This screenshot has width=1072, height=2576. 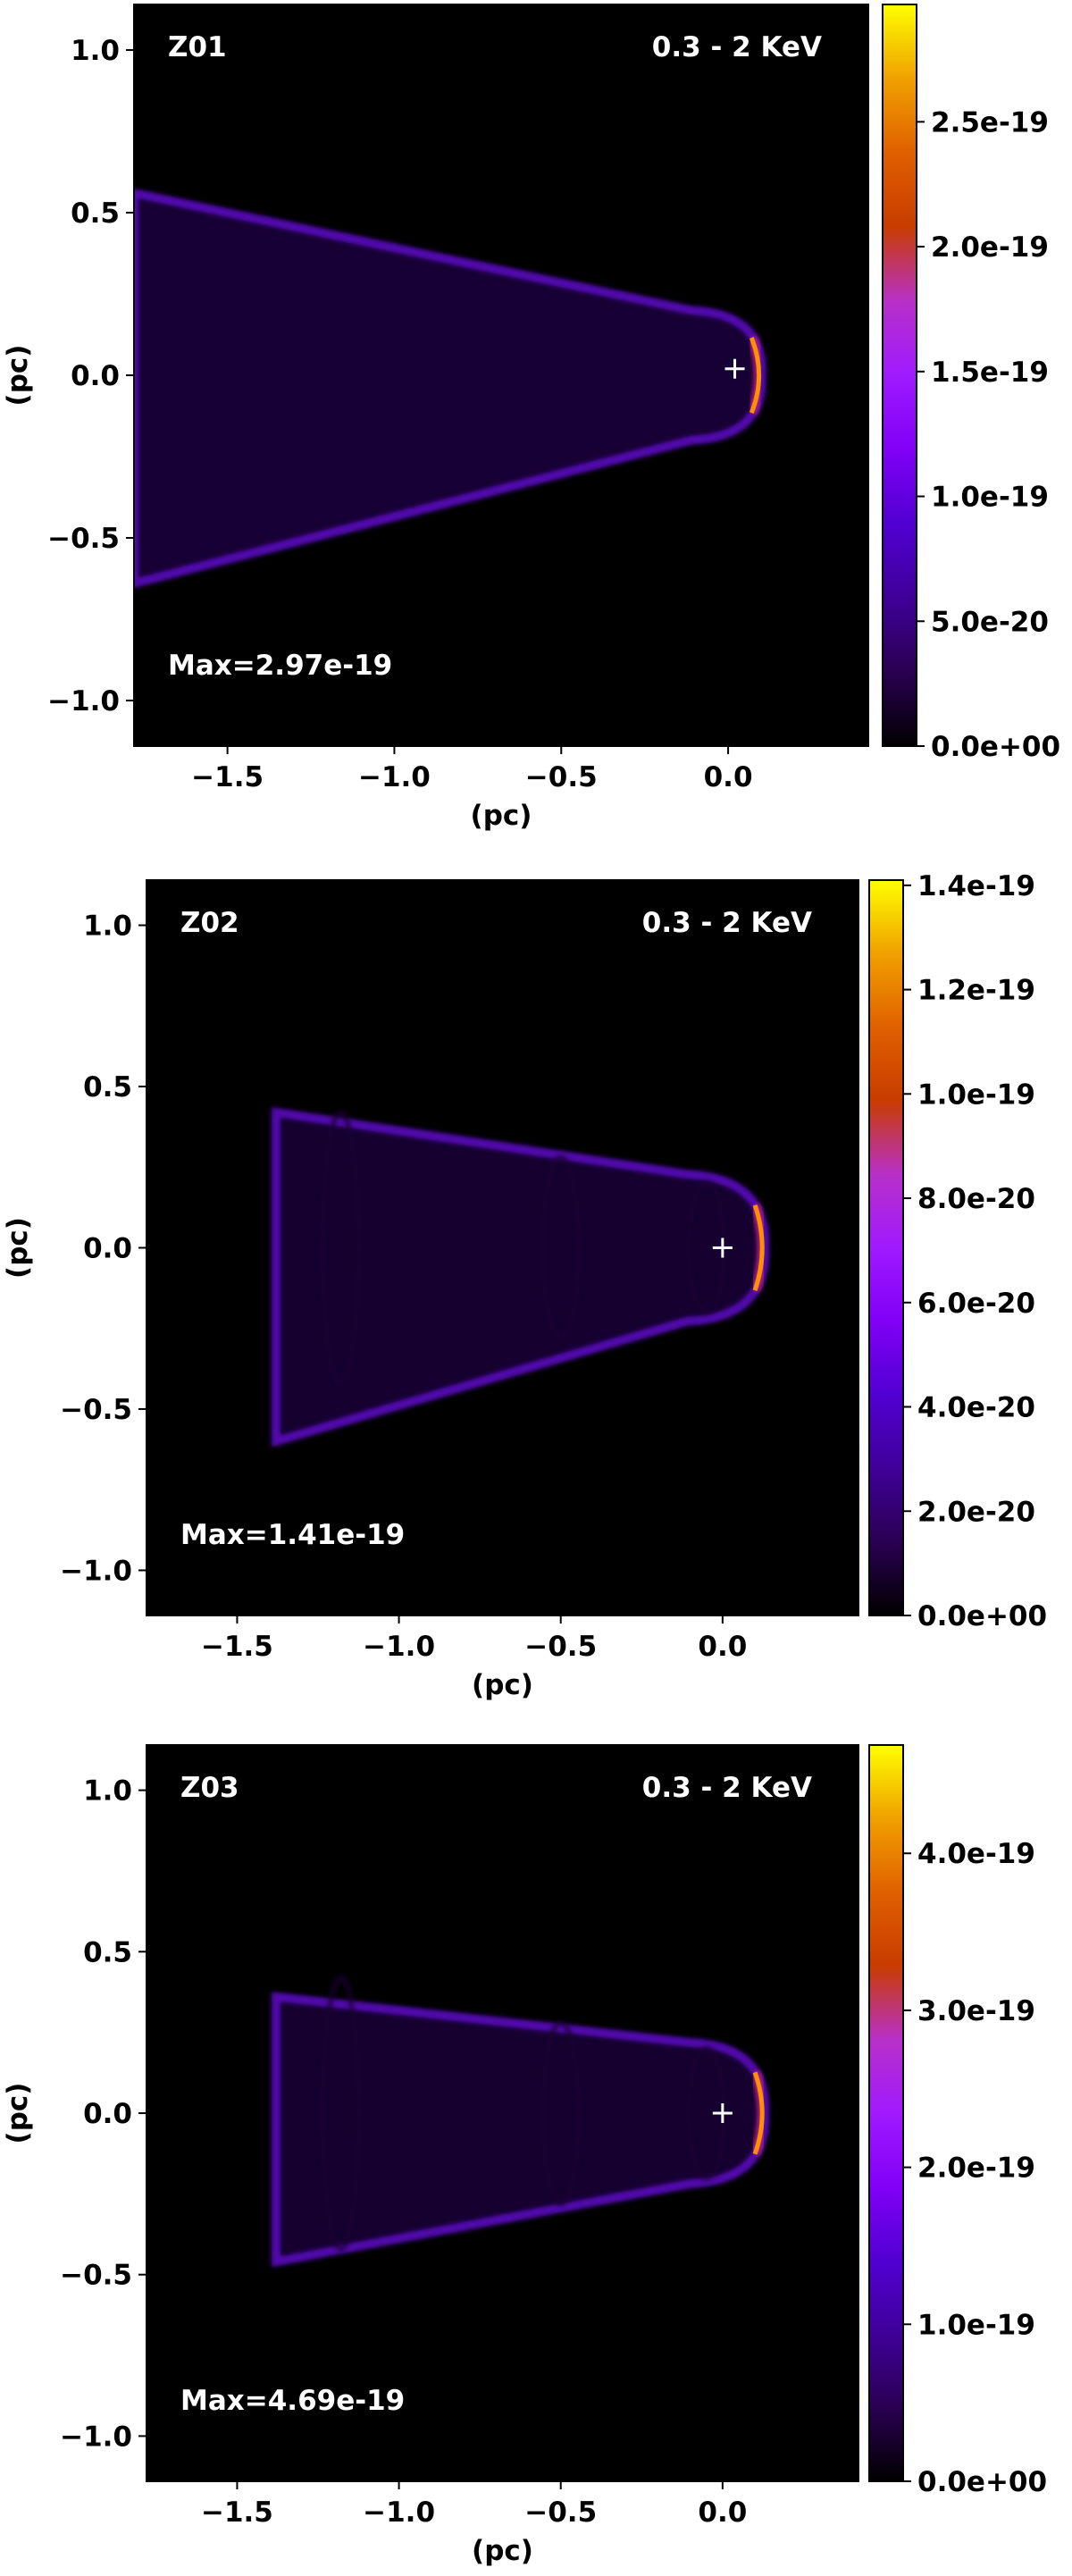 I want to click on max-label: Max=1.41e-19, so click(x=292, y=1535).